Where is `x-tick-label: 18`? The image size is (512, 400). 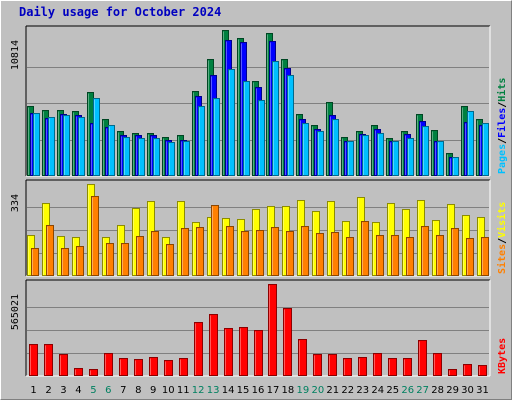
x-tick-label: 18 is located at coordinates (288, 390).